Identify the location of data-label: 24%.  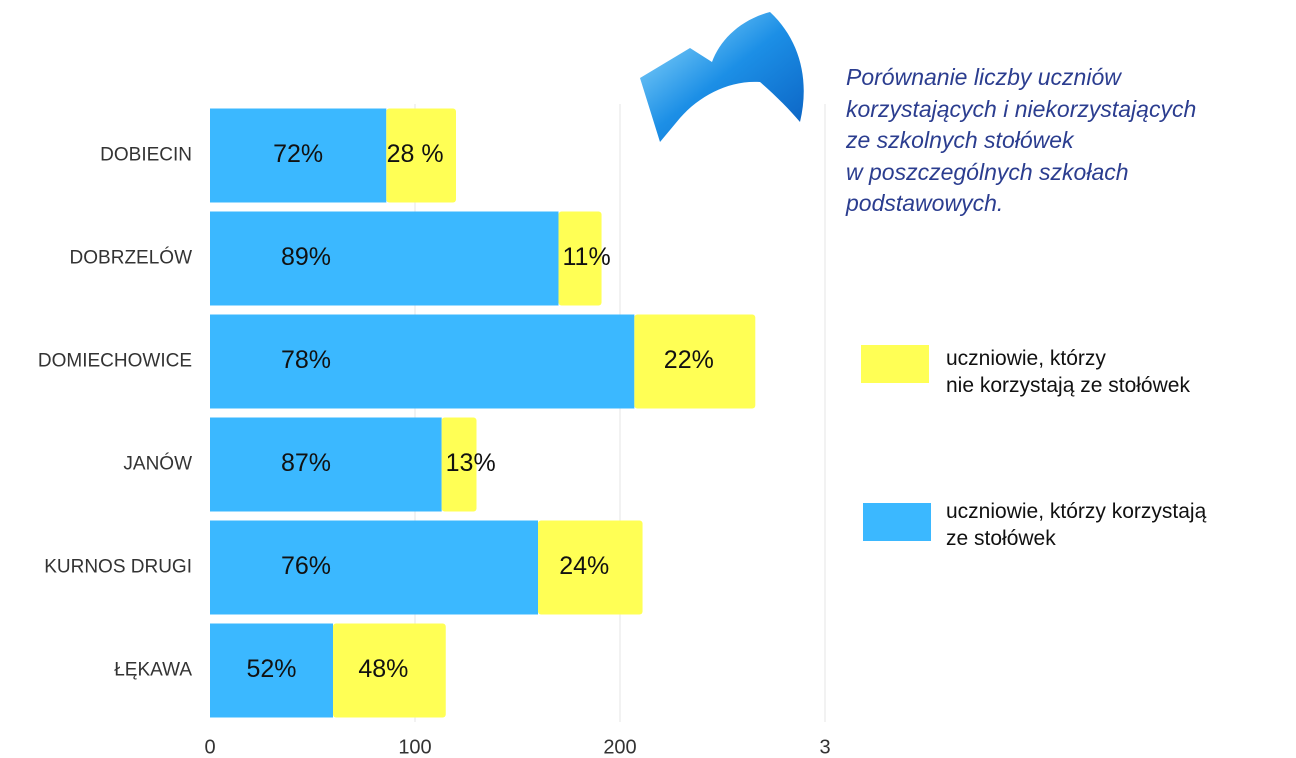
(584, 566).